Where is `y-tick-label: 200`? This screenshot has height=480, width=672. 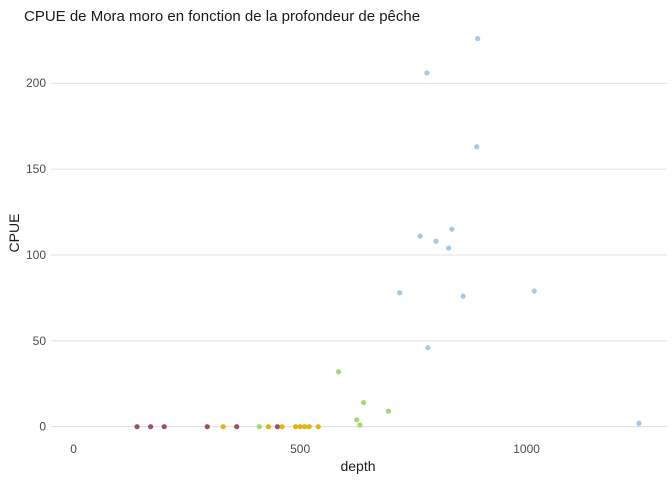 y-tick-label: 200 is located at coordinates (36, 83).